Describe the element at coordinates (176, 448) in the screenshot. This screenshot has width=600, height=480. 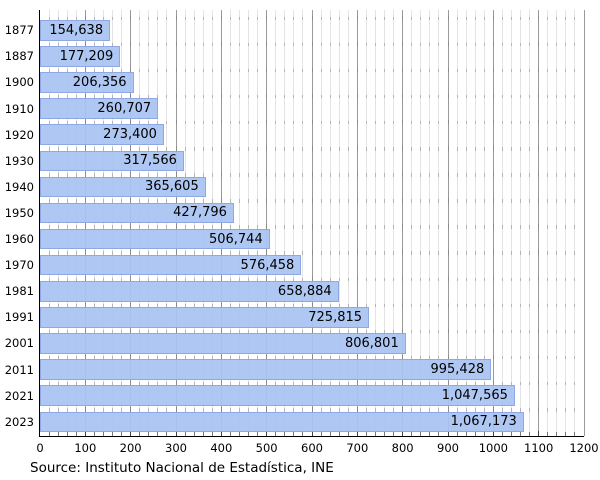
I see `x-tick-label: 300` at that location.